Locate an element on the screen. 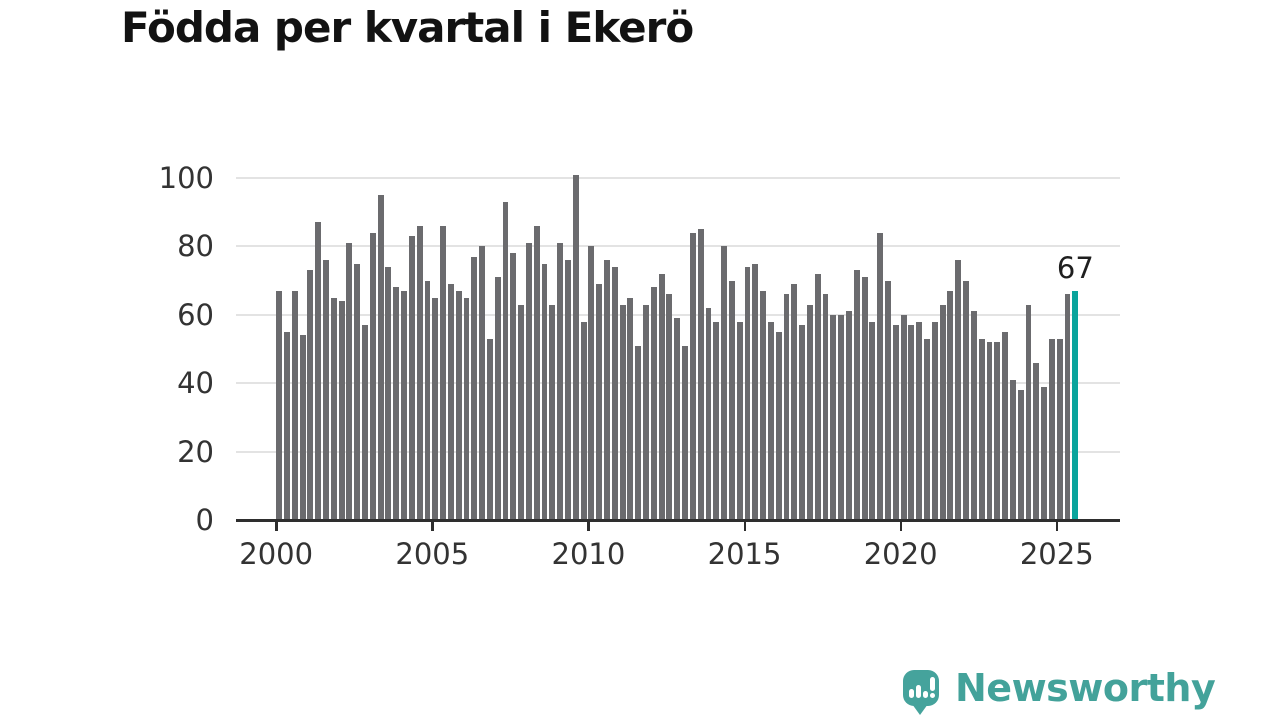 This screenshot has width=1280, height=720. x-axis-tick-label: 2010 is located at coordinates (588, 554).